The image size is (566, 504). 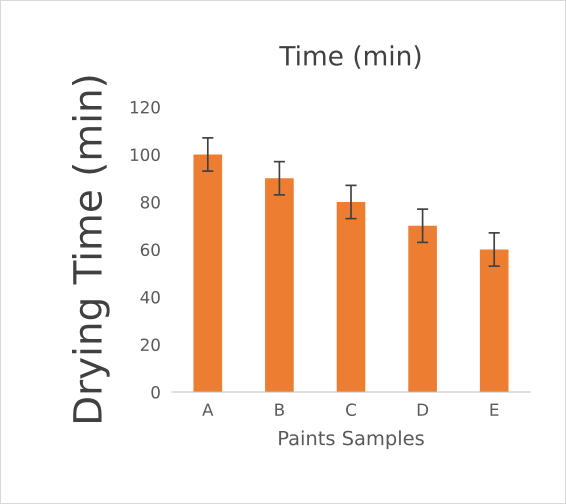 I want to click on x-axis-title: Paints Samples, so click(x=351, y=440).